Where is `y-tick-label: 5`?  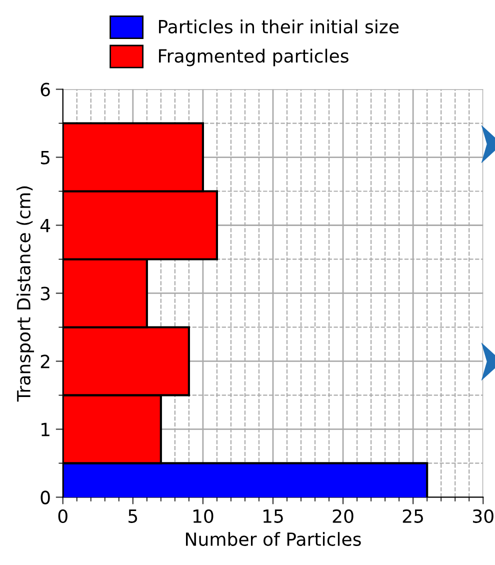
y-tick-label: 5 is located at coordinates (45, 157).